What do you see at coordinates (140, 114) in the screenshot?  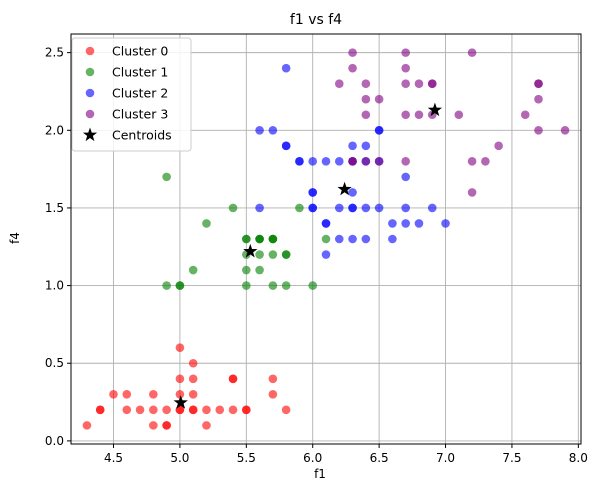 I see `legend-entry-label: Cluster 3` at bounding box center [140, 114].